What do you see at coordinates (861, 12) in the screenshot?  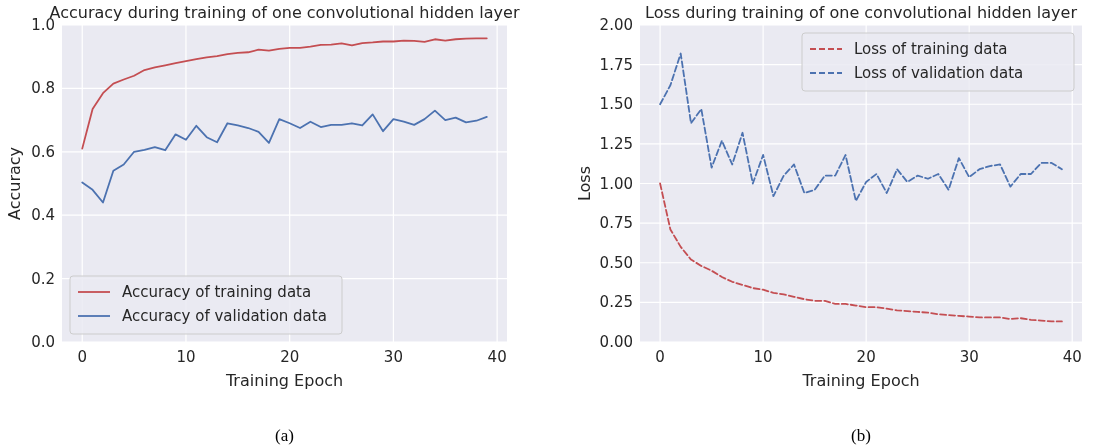 I see `chart-title: Loss during training of one convolutional hidden layer` at bounding box center [861, 12].